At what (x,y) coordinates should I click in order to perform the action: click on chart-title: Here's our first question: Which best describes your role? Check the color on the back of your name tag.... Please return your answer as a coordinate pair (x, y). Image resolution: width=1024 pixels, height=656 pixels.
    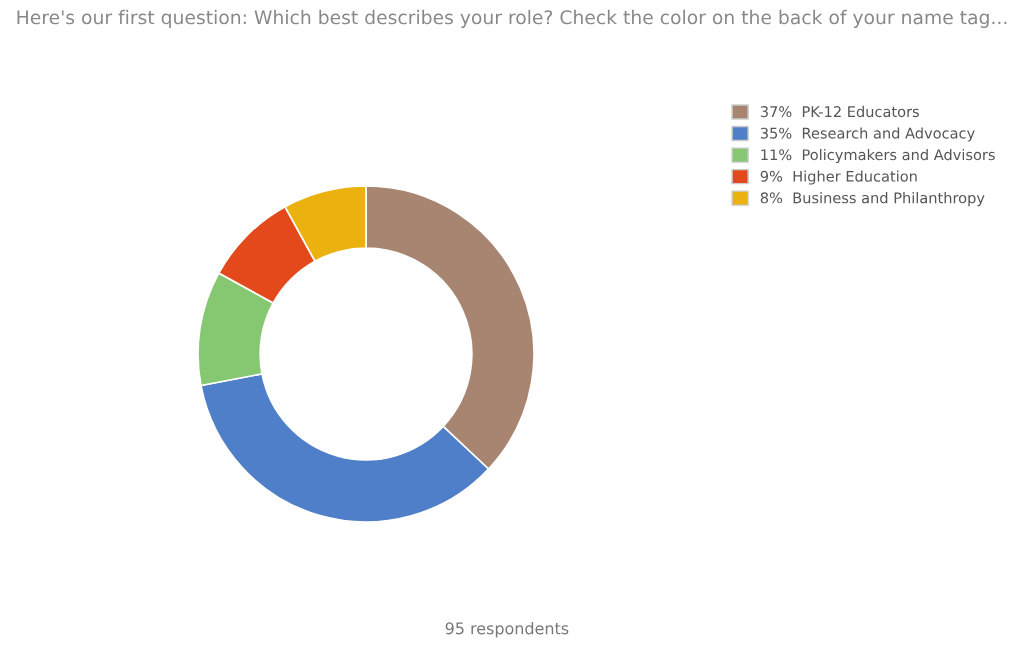
    Looking at the image, I should click on (512, 18).